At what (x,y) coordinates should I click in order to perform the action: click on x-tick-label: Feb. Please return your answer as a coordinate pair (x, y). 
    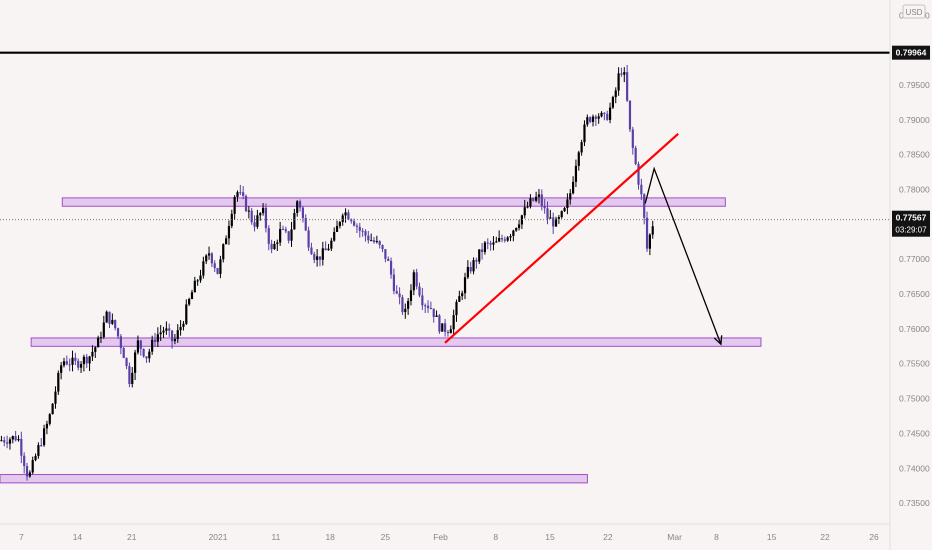
    Looking at the image, I should click on (440, 537).